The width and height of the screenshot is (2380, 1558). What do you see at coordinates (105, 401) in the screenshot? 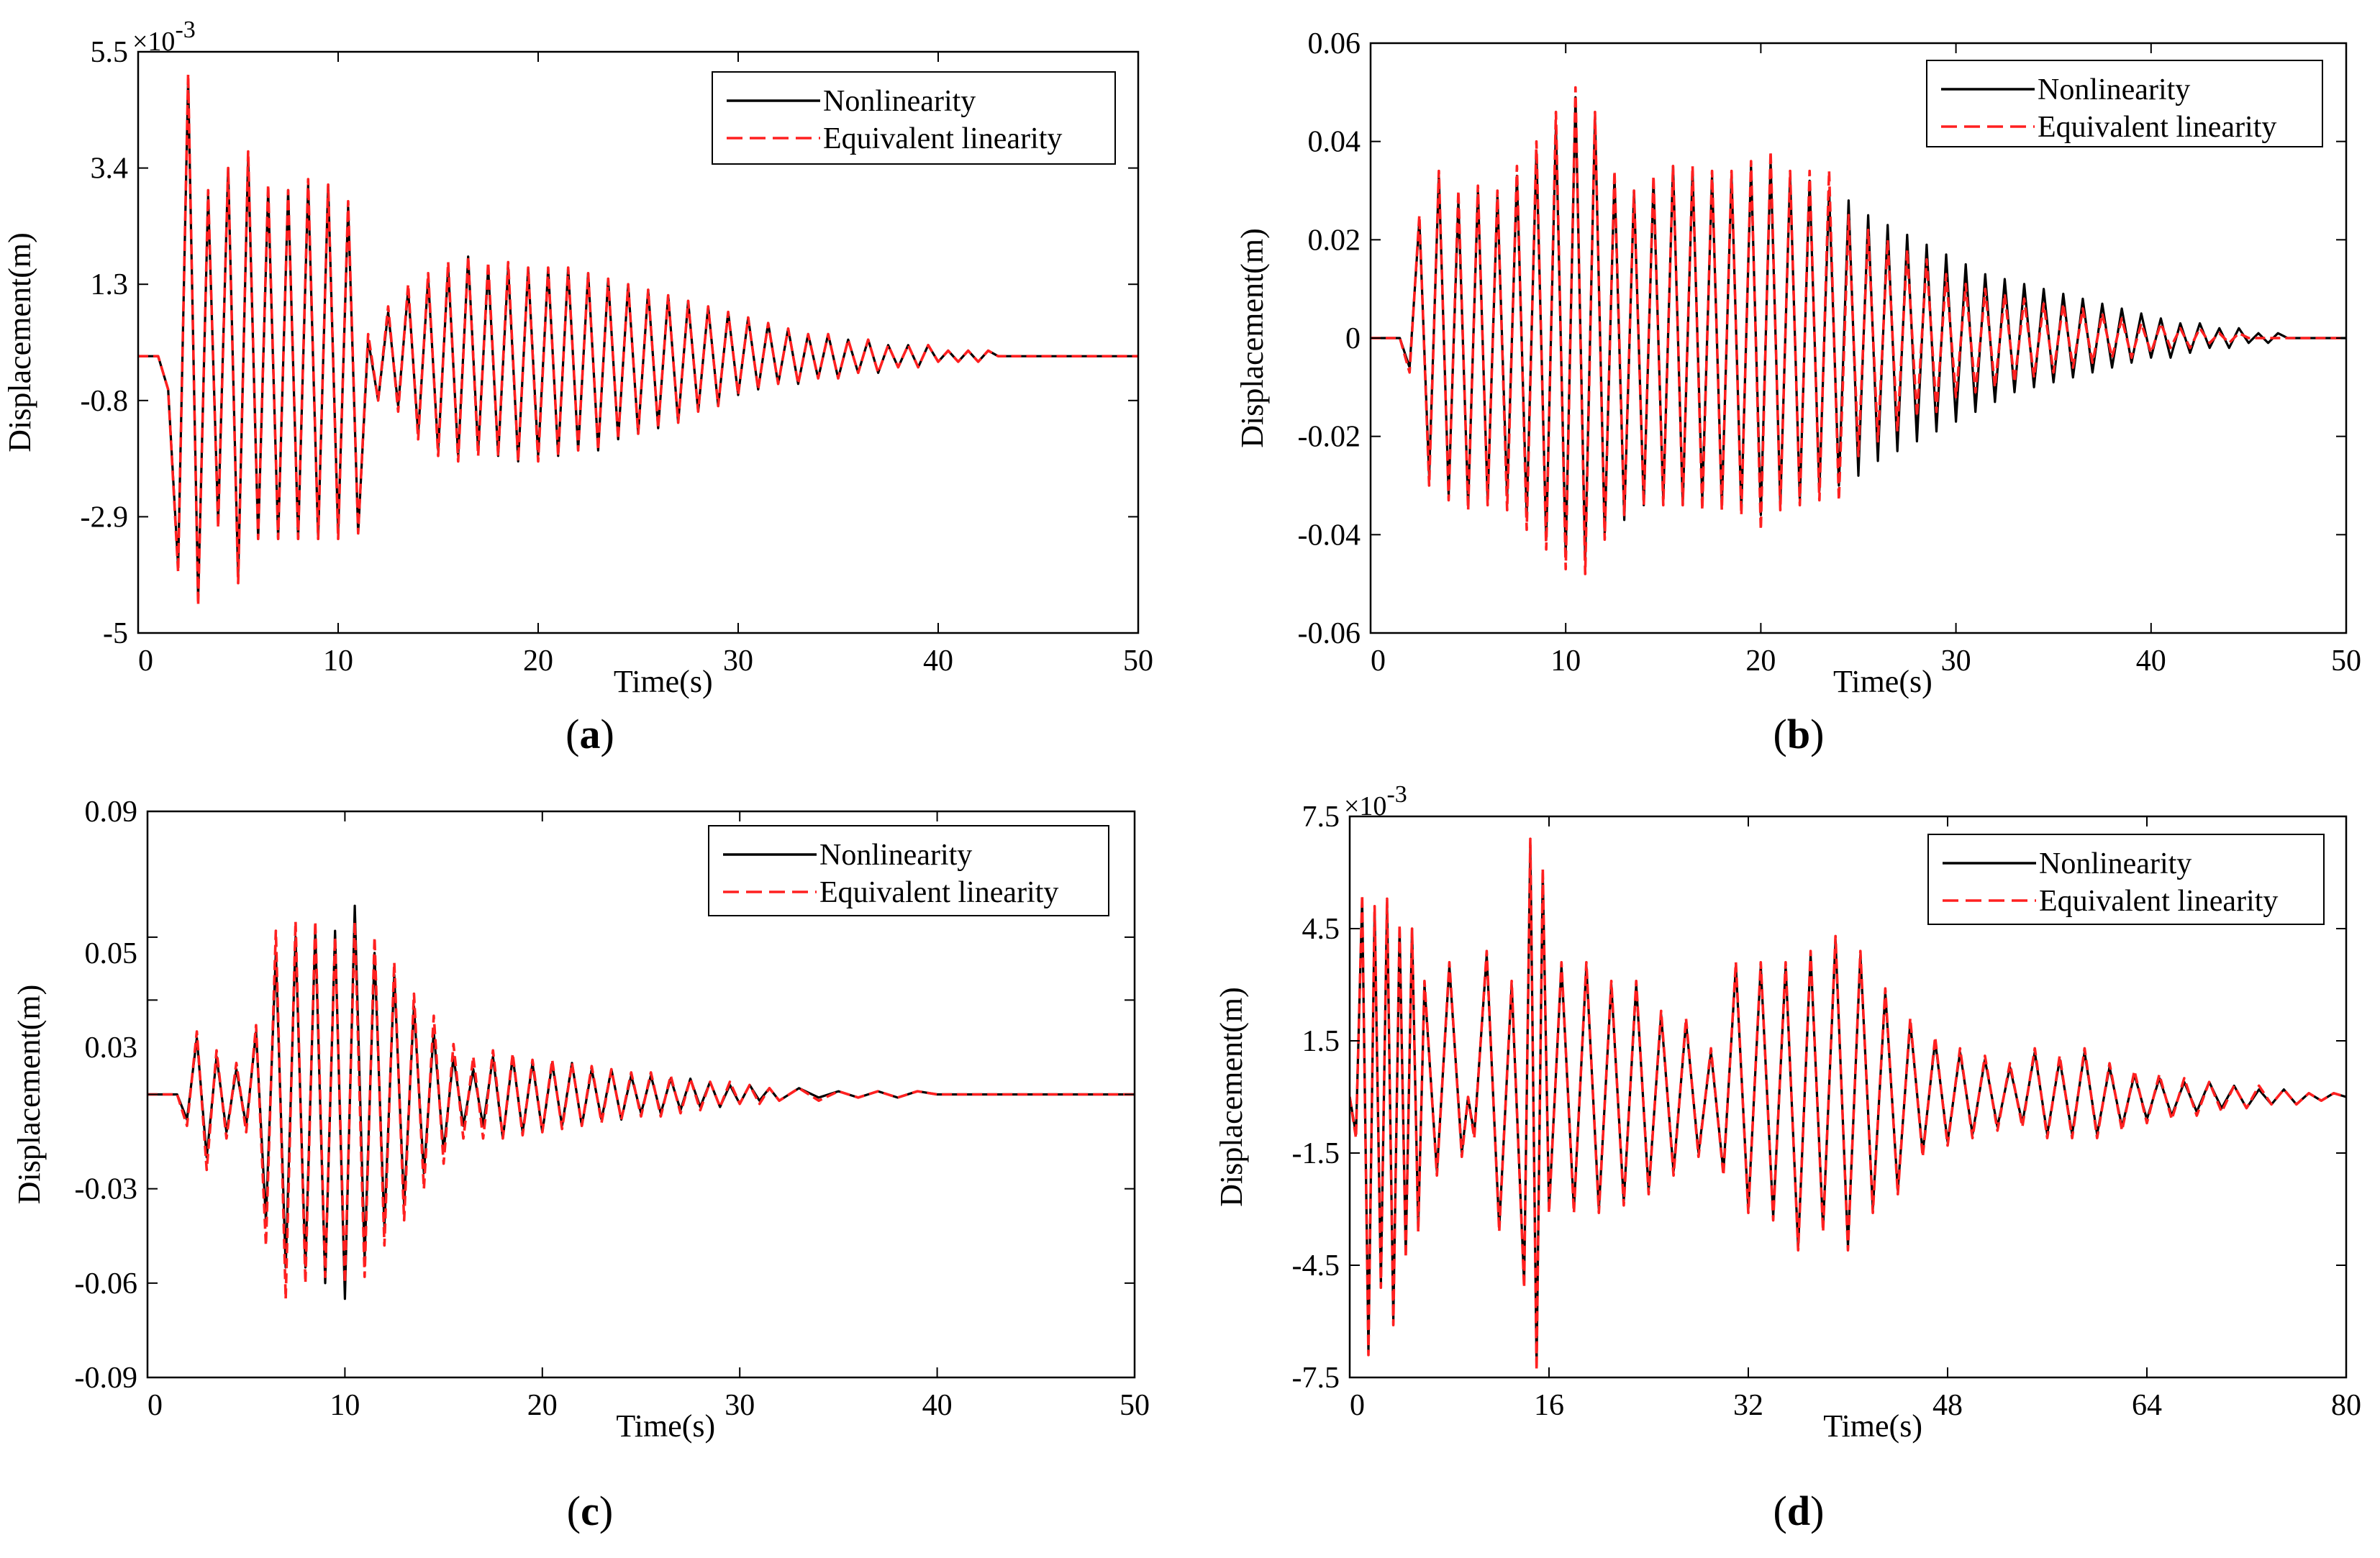
I see `y-tick-label: -0.8` at bounding box center [105, 401].